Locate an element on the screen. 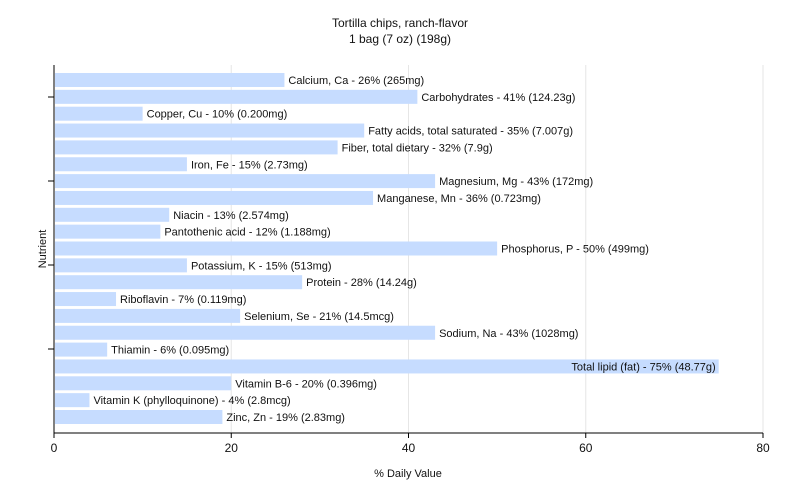 The image size is (800, 500). bar-label: Thiamin - 6% (0.095mg) is located at coordinates (170, 351).